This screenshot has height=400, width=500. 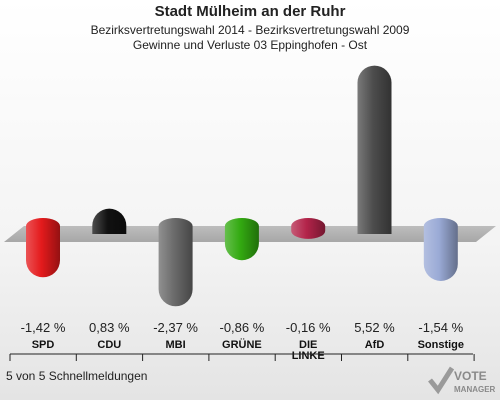 What do you see at coordinates (374, 327) in the screenshot?
I see `value-label: 5,52 %` at bounding box center [374, 327].